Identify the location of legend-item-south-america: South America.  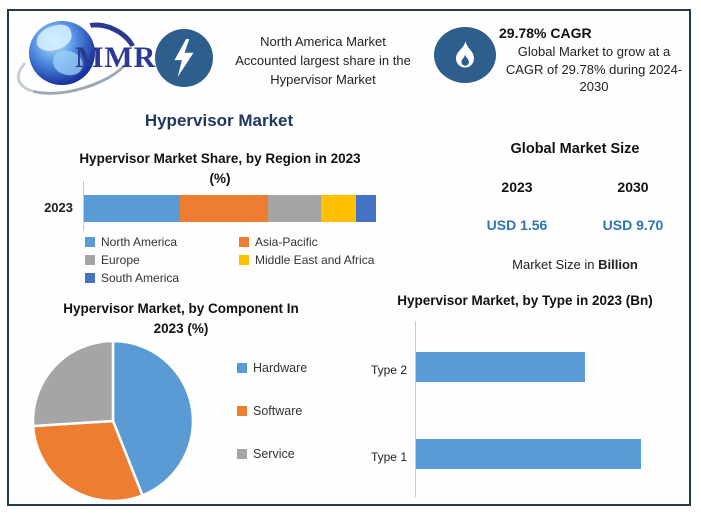
(160, 278).